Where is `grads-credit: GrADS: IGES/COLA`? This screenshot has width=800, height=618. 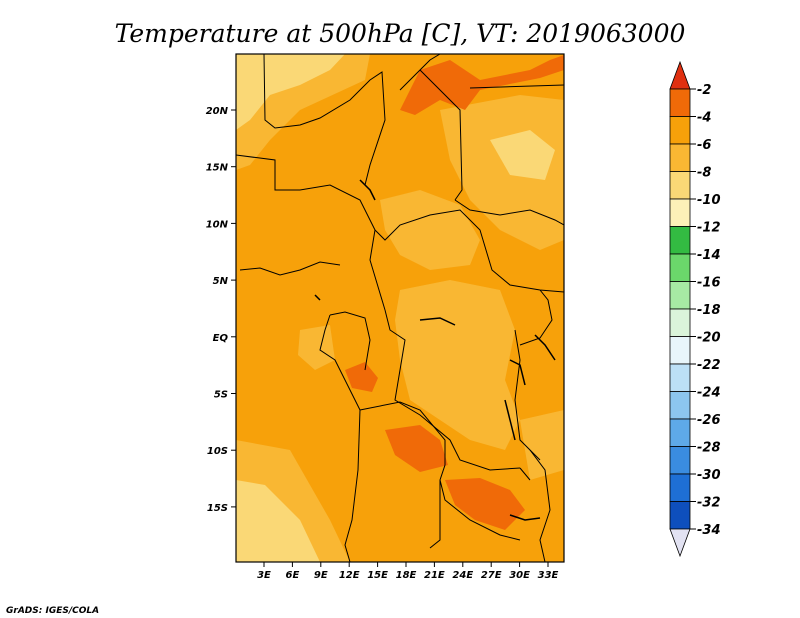 grads-credit: GrADS: IGES/COLA is located at coordinates (52, 611).